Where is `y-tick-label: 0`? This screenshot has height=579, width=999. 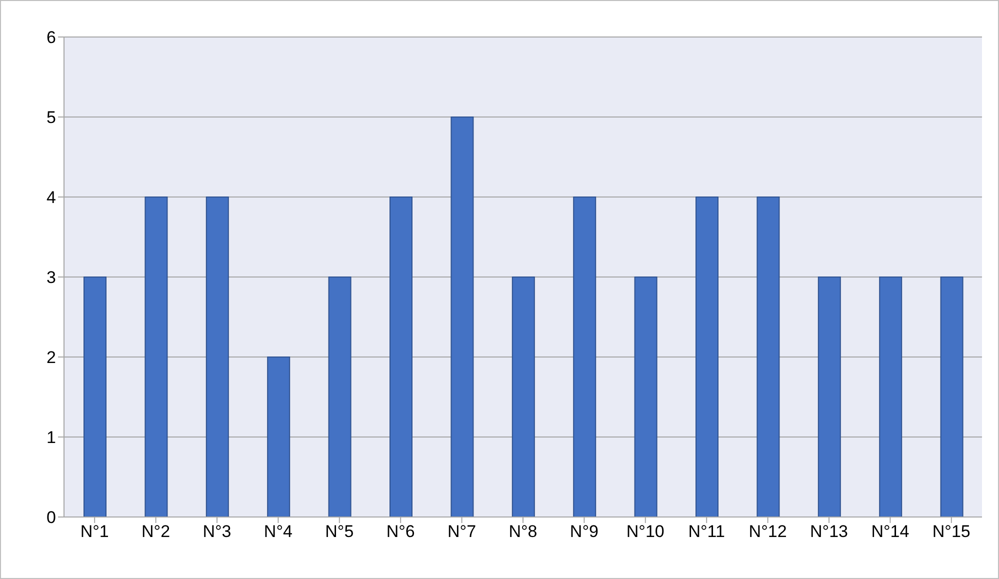
y-tick-label: 0 is located at coordinates (51, 518).